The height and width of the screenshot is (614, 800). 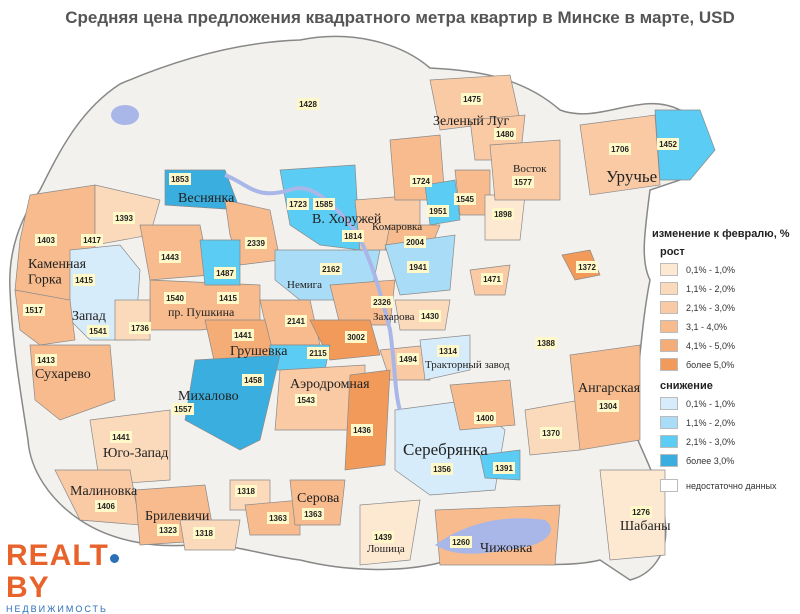 What do you see at coordinates (710, 364) in the screenshot?
I see `legend-text: более 5,0%` at bounding box center [710, 364].